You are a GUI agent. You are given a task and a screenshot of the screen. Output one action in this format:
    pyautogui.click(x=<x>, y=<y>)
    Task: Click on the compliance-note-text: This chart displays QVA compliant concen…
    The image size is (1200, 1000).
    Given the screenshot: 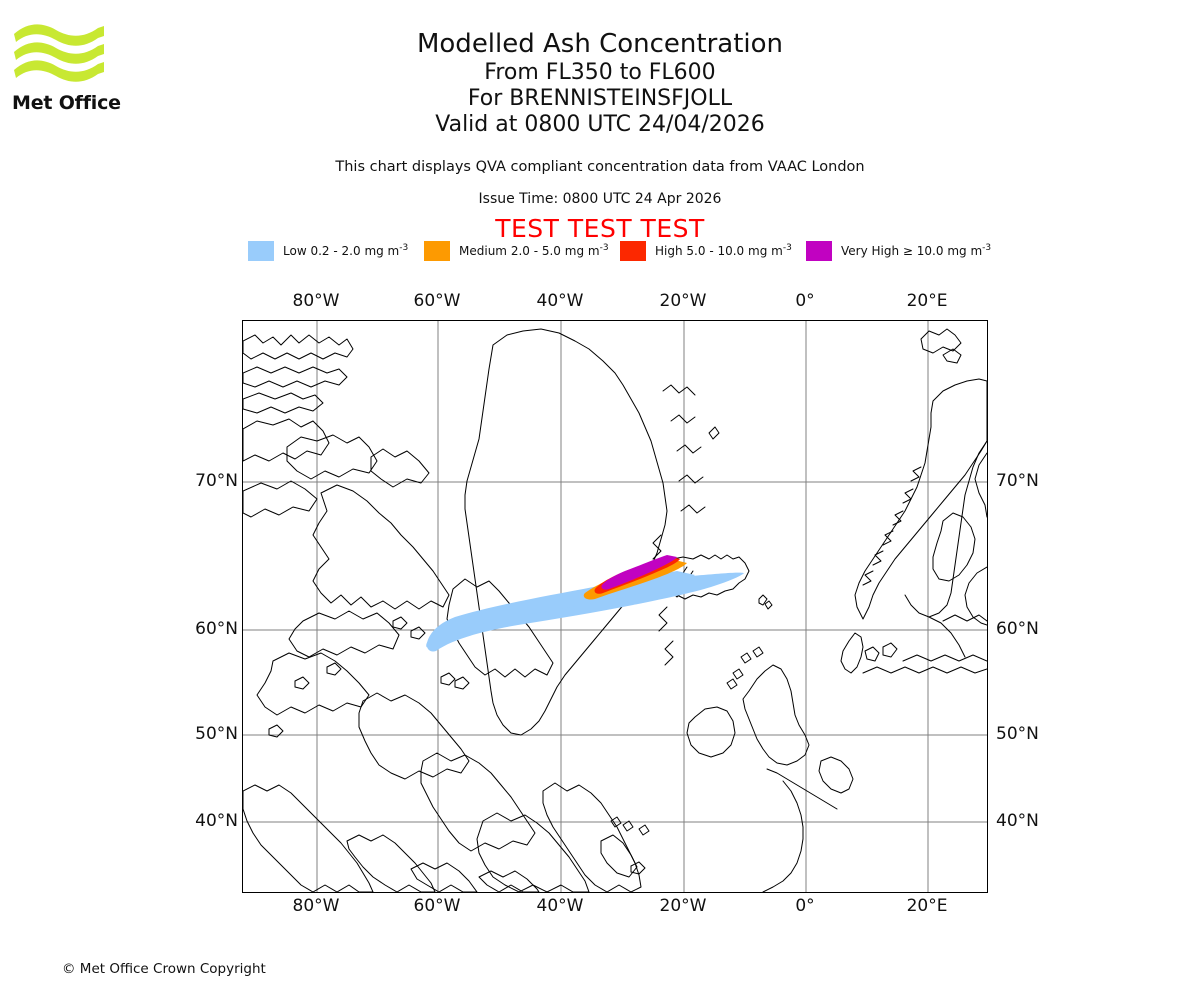 What is the action you would take?
    pyautogui.click(x=600, y=167)
    